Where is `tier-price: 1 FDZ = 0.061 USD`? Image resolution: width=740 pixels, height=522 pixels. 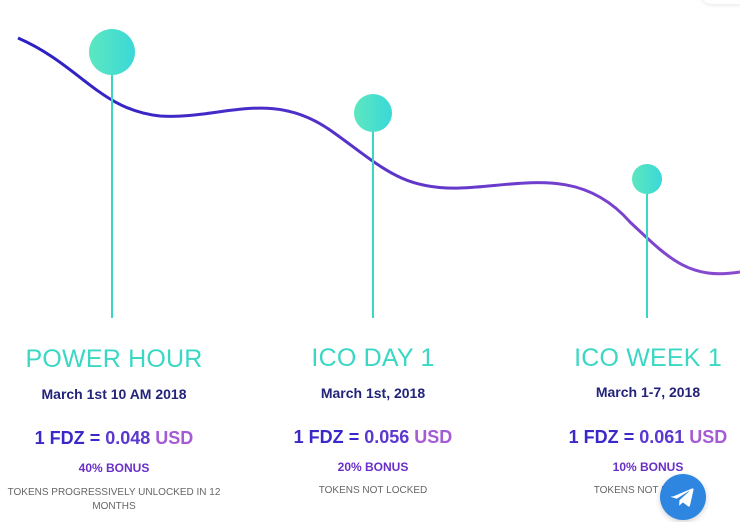 tier-price: 1 FDZ = 0.061 USD is located at coordinates (639, 437).